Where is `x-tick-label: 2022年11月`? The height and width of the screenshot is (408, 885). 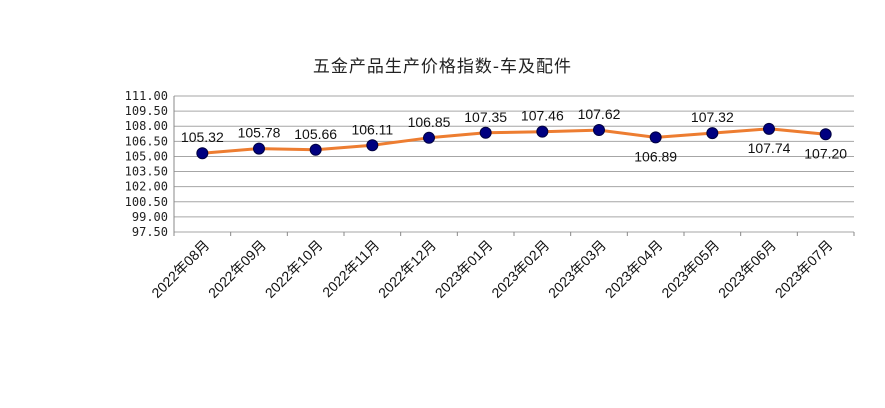
x-tick-label: 2022年11月 is located at coordinates (350, 268).